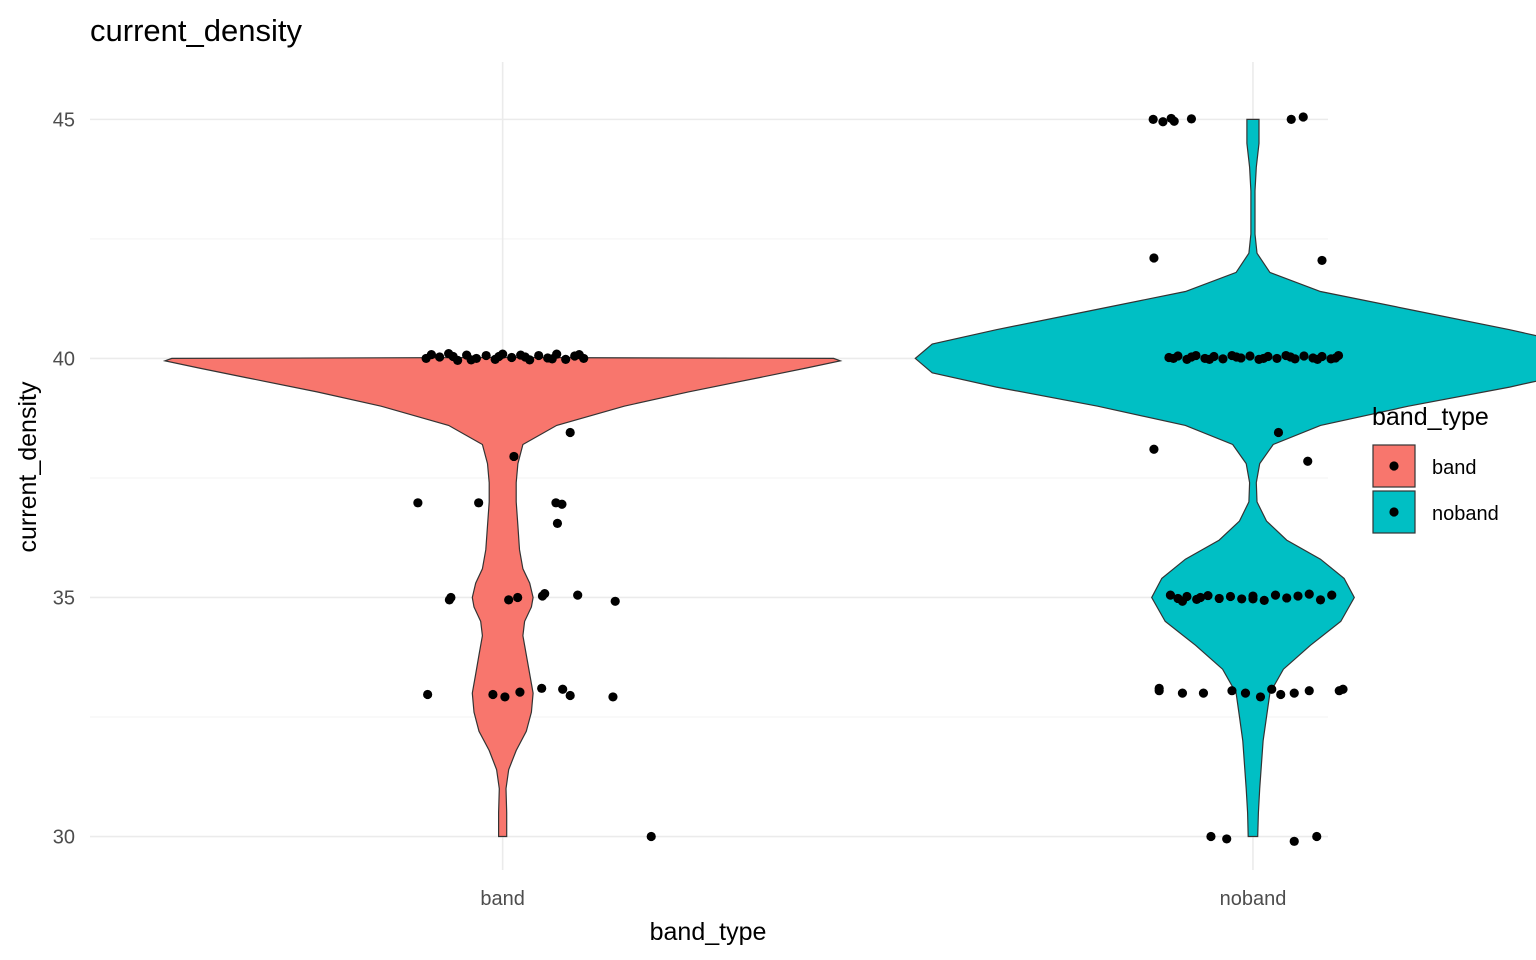  What do you see at coordinates (64, 120) in the screenshot?
I see `y-tick-label: 45` at bounding box center [64, 120].